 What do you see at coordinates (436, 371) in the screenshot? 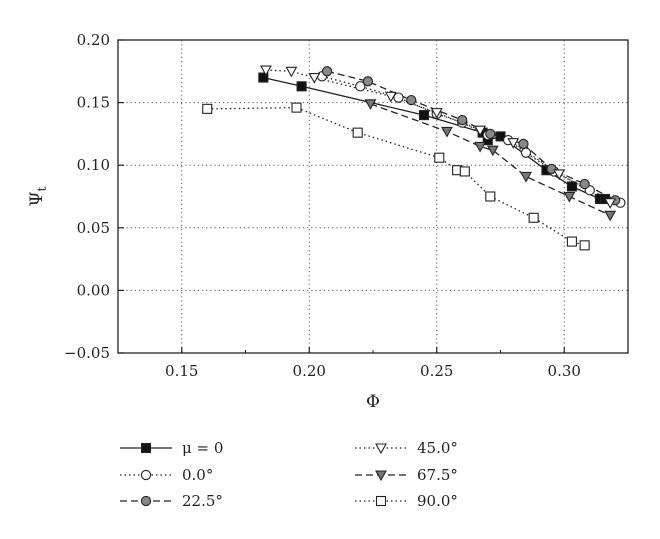
I see `x-tick-label: 0.25` at bounding box center [436, 371].